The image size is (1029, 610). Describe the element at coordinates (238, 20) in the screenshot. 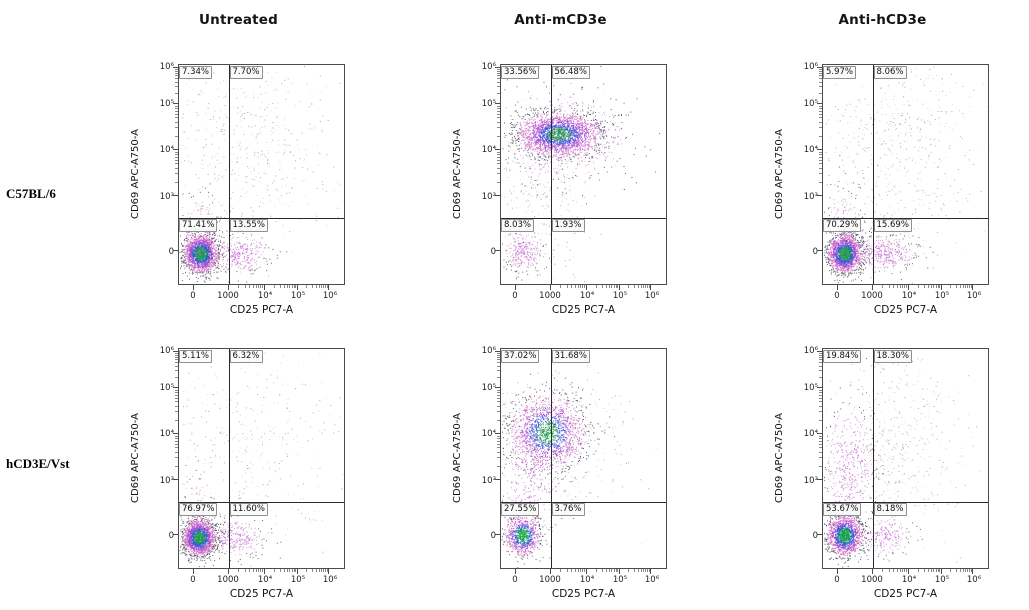

I see `column-header-untreated: Untreated` at that location.